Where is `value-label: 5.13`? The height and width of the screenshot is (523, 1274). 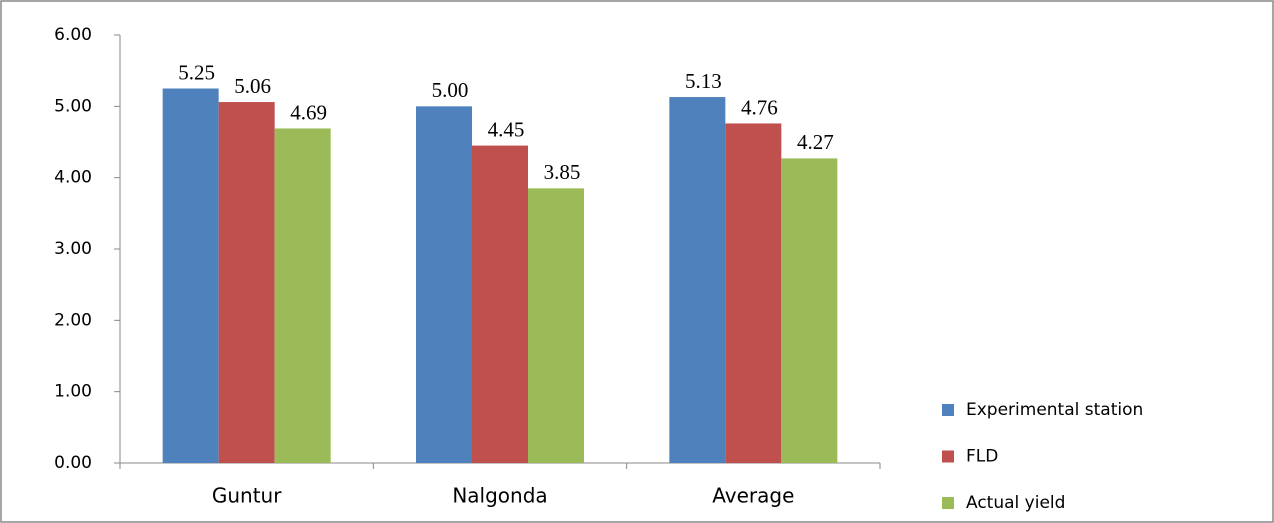 value-label: 5.13 is located at coordinates (703, 81).